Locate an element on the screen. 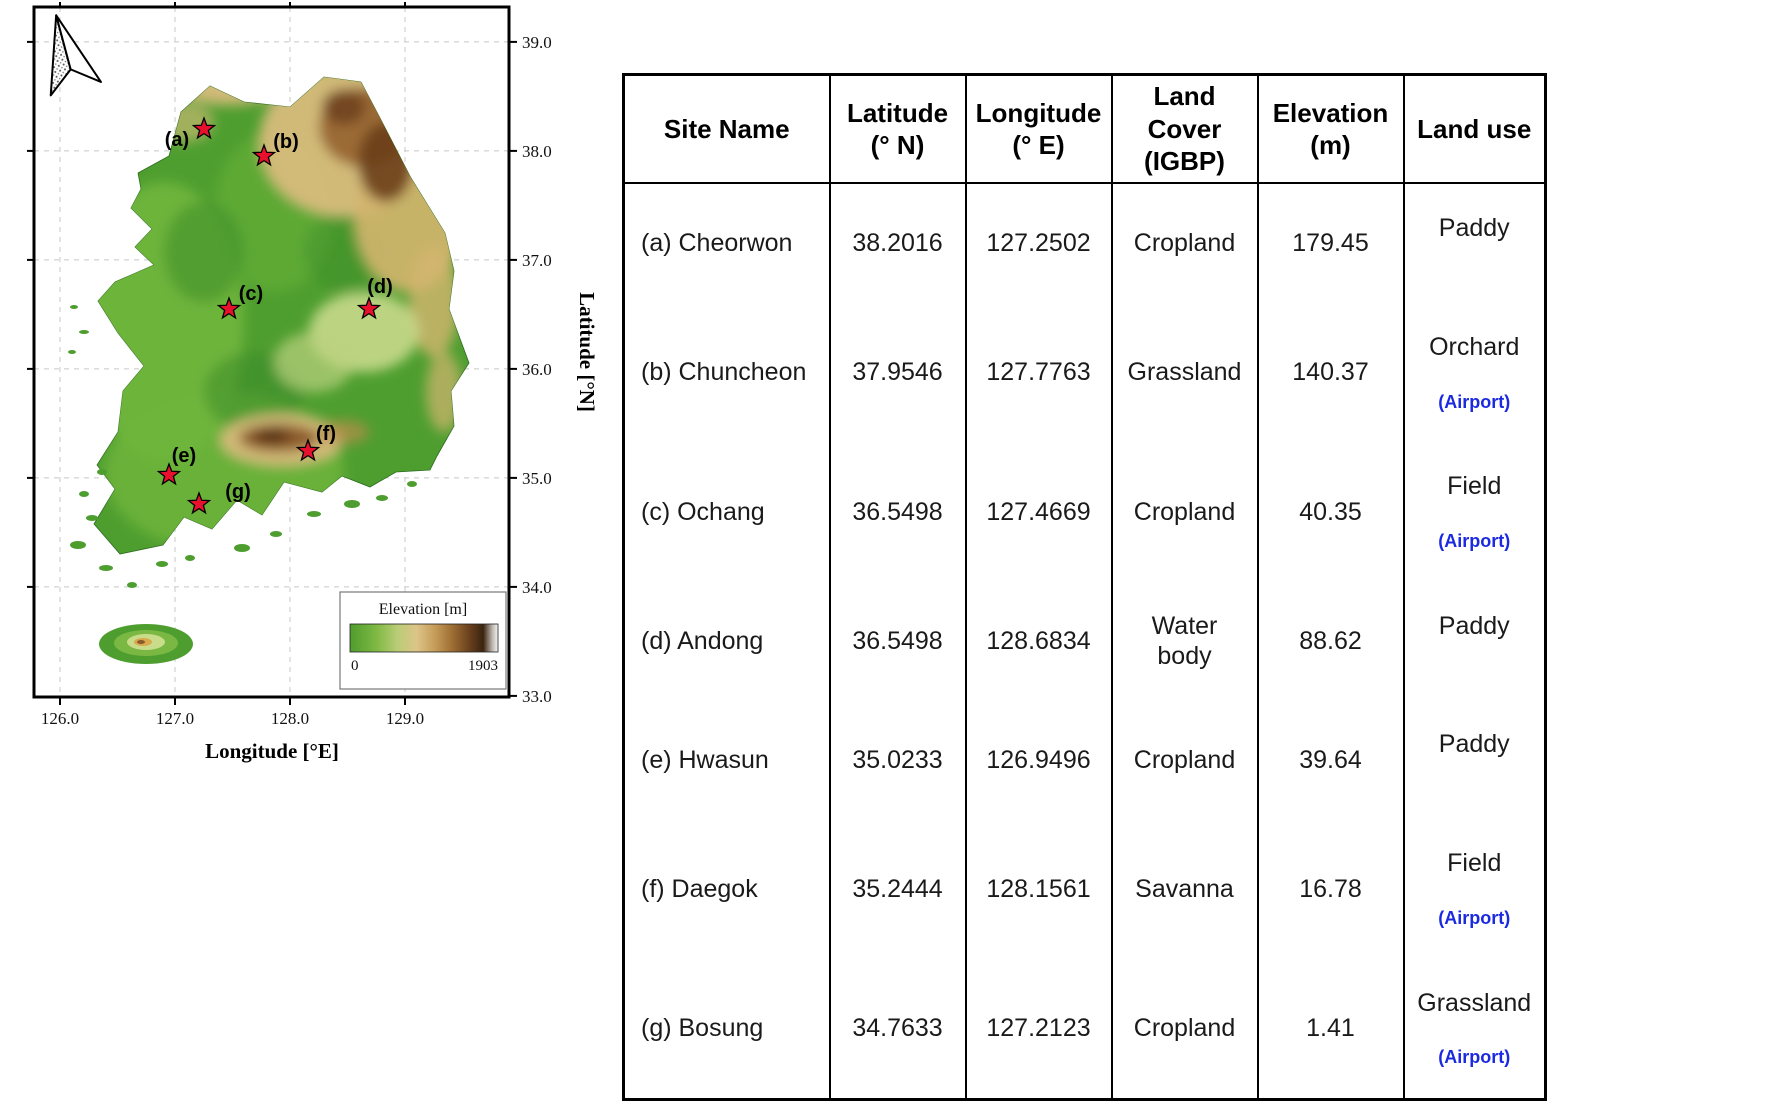 This screenshot has height=1101, width=1788. elevation-gradient-bar is located at coordinates (424, 638).